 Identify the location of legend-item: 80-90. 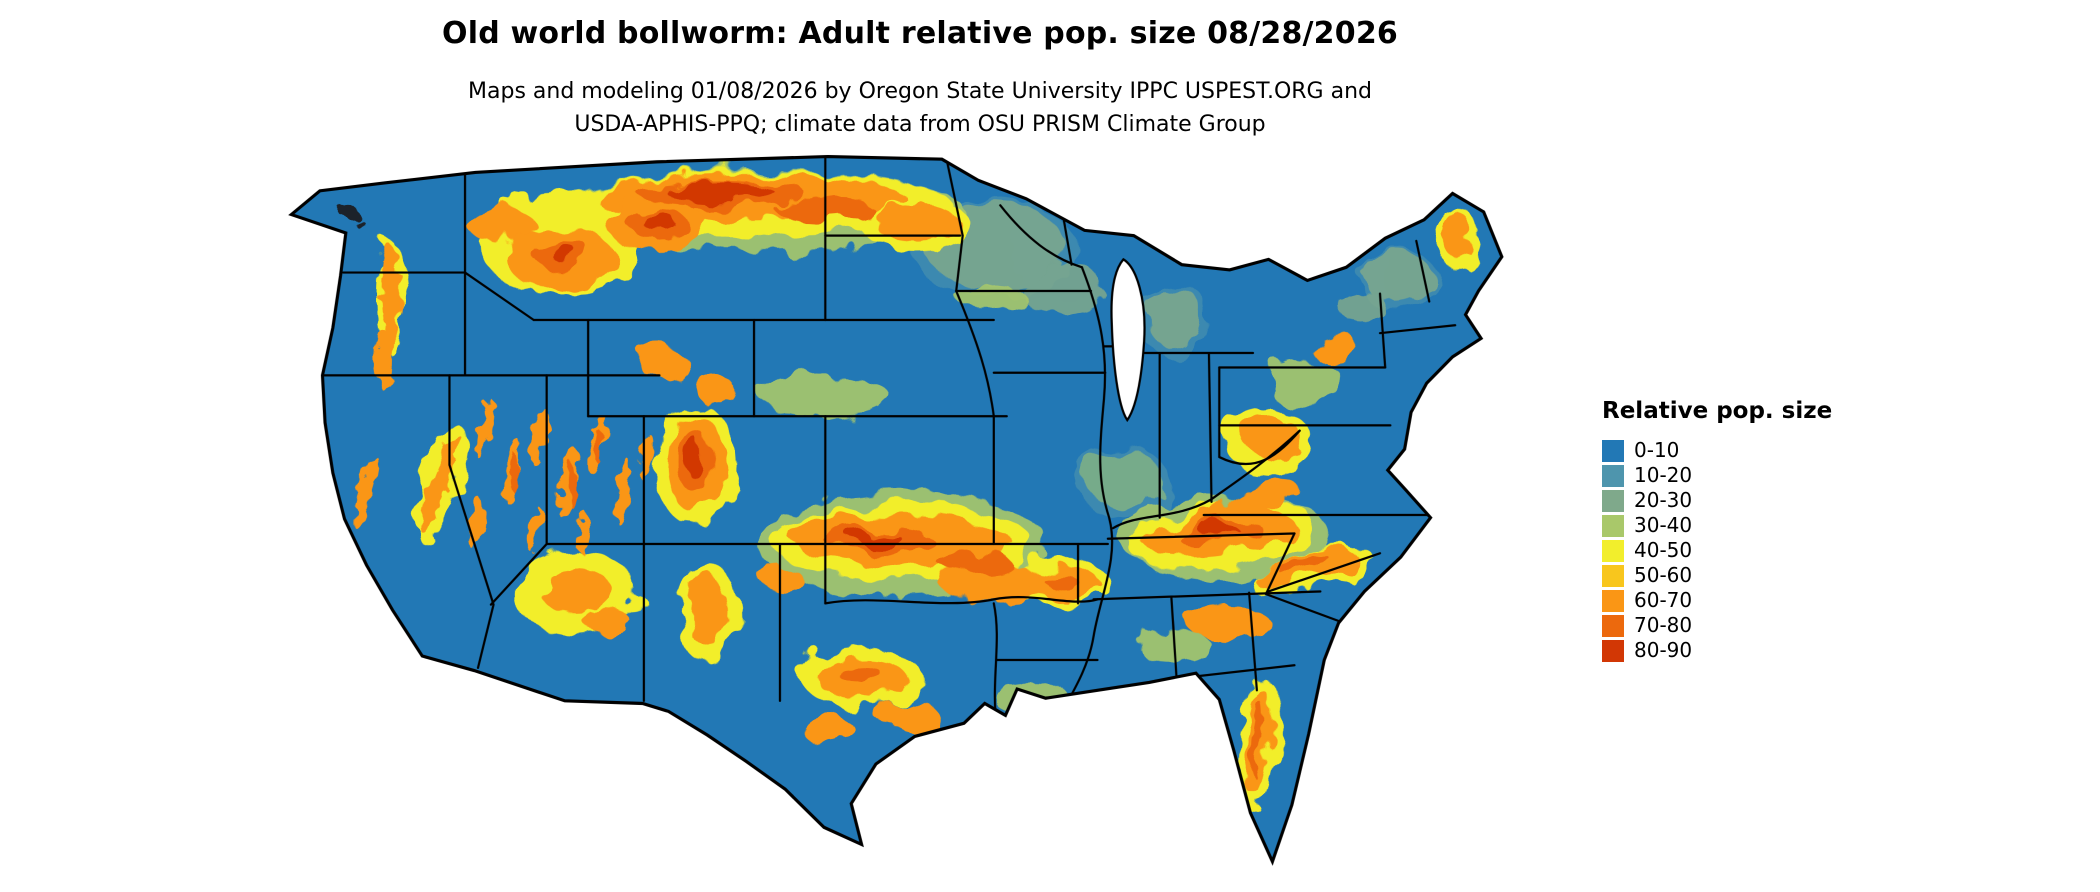
(1717, 650).